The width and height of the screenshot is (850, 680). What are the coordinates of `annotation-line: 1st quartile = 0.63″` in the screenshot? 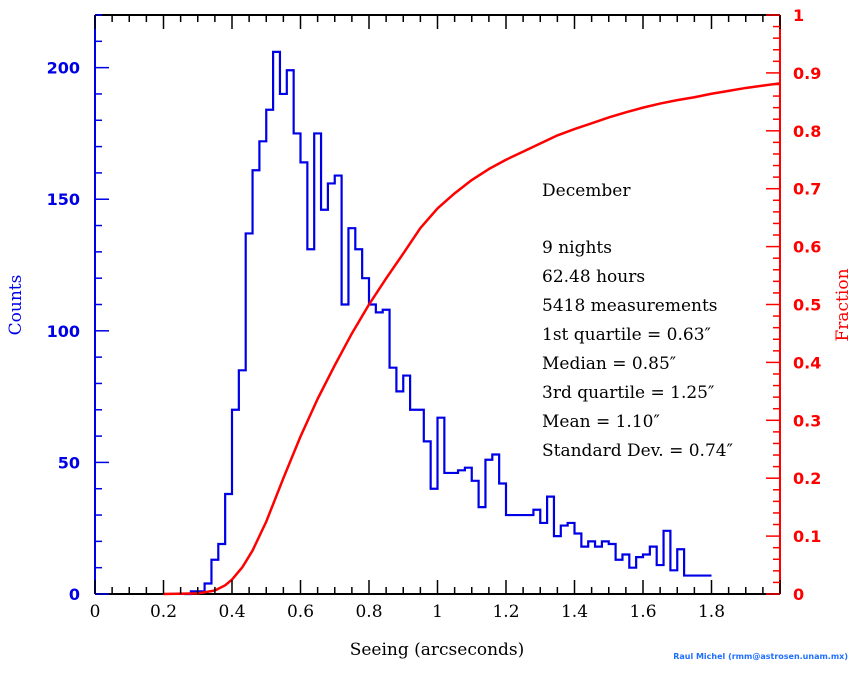 It's located at (626, 335).